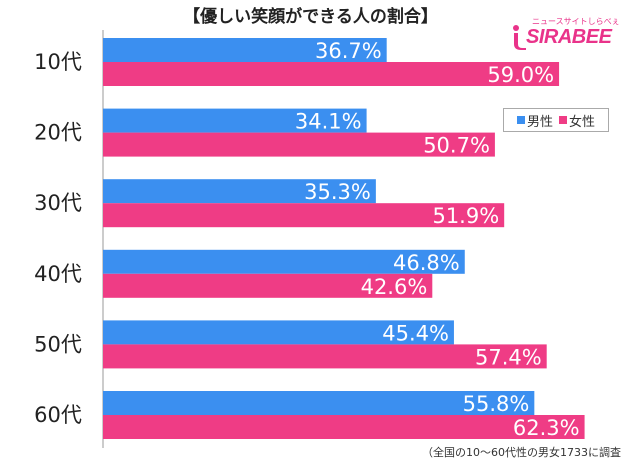 The width and height of the screenshot is (621, 461). I want to click on category-label: 10代, so click(58, 62).